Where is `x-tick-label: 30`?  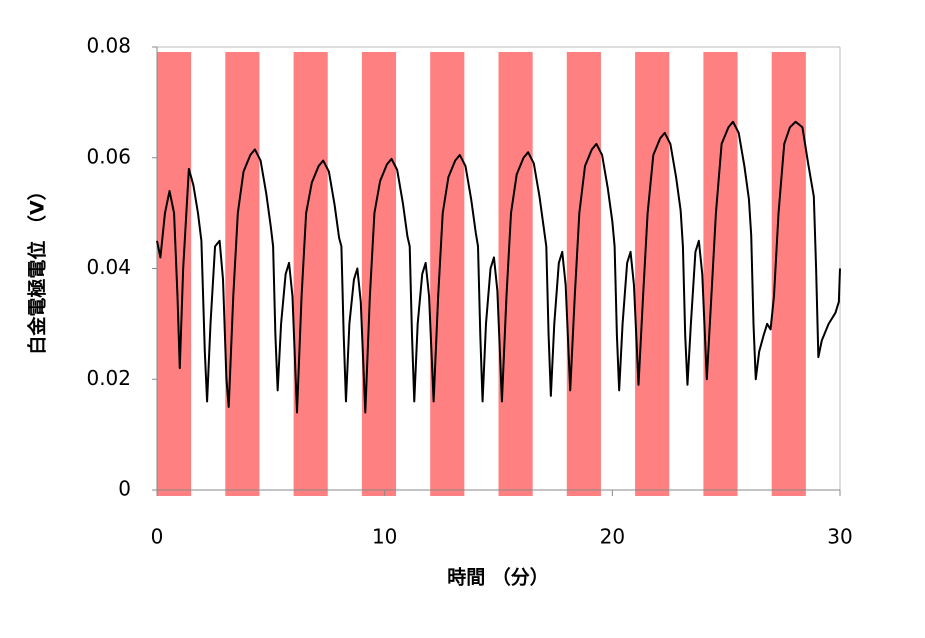 x-tick-label: 30 is located at coordinates (839, 537).